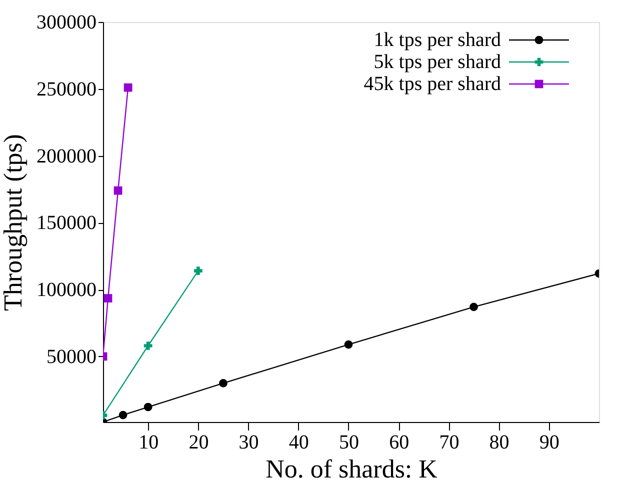 The width and height of the screenshot is (628, 480). What do you see at coordinates (499, 443) in the screenshot?
I see `x-tick-label: 80` at bounding box center [499, 443].